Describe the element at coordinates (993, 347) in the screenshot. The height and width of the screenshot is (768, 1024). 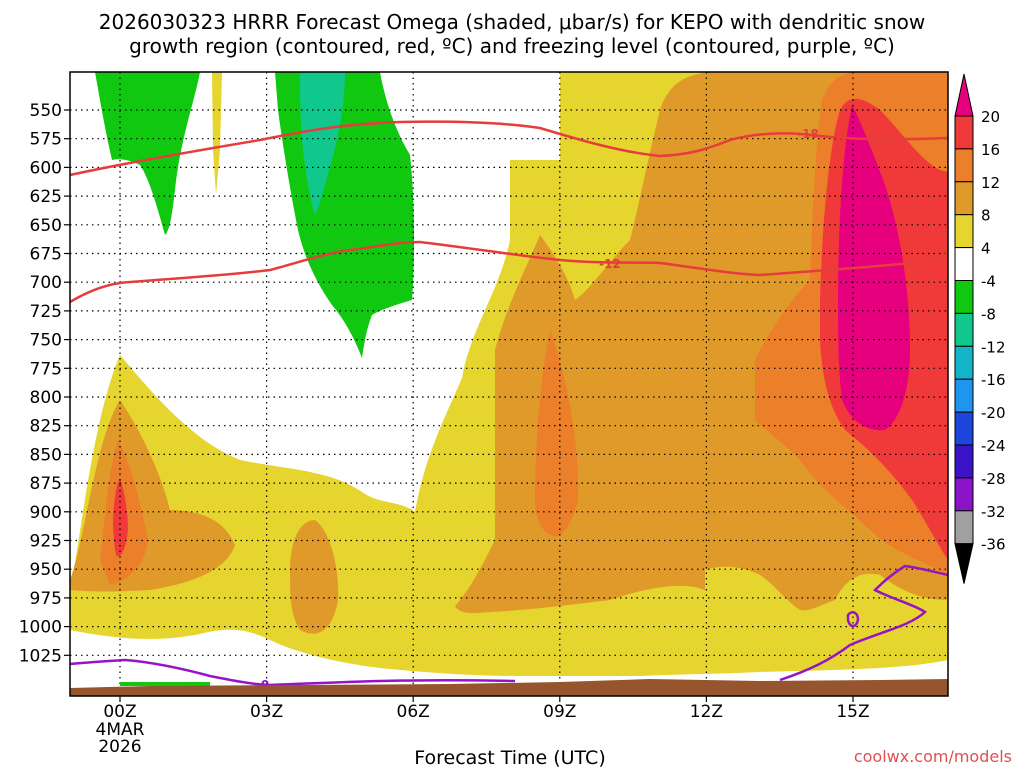
I see `colorbar-label: -12` at that location.